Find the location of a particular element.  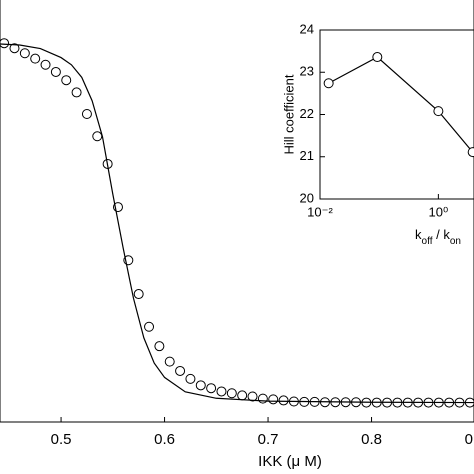

x-axis-label: IKK (μ M) is located at coordinates (290, 461).